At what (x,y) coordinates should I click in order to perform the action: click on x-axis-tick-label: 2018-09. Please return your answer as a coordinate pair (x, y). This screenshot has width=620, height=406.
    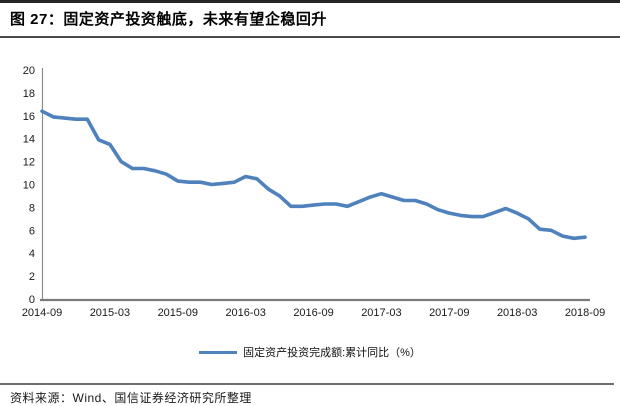
    Looking at the image, I should click on (585, 313).